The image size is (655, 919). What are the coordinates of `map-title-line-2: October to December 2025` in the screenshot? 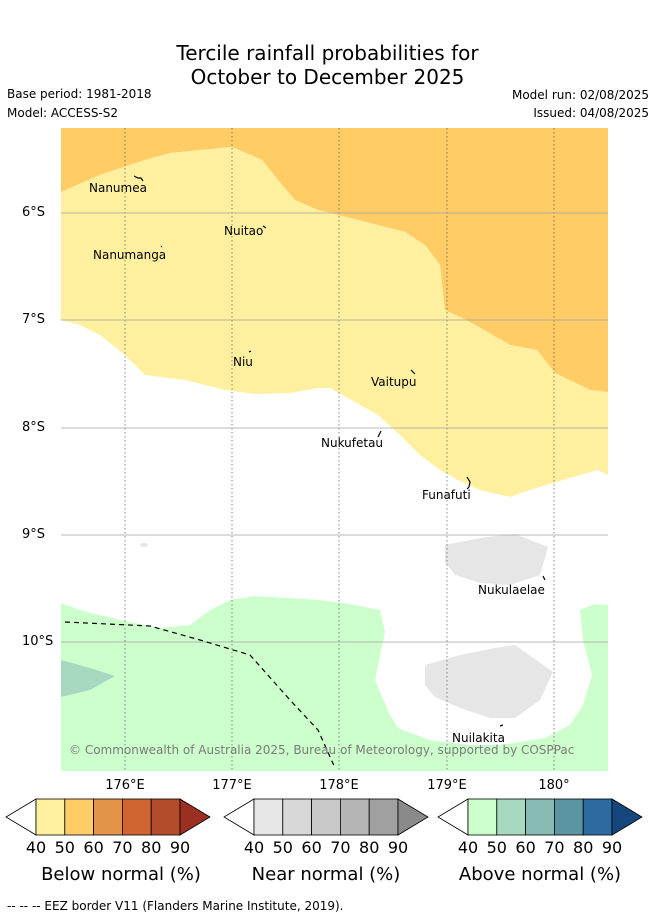 It's located at (327, 77).